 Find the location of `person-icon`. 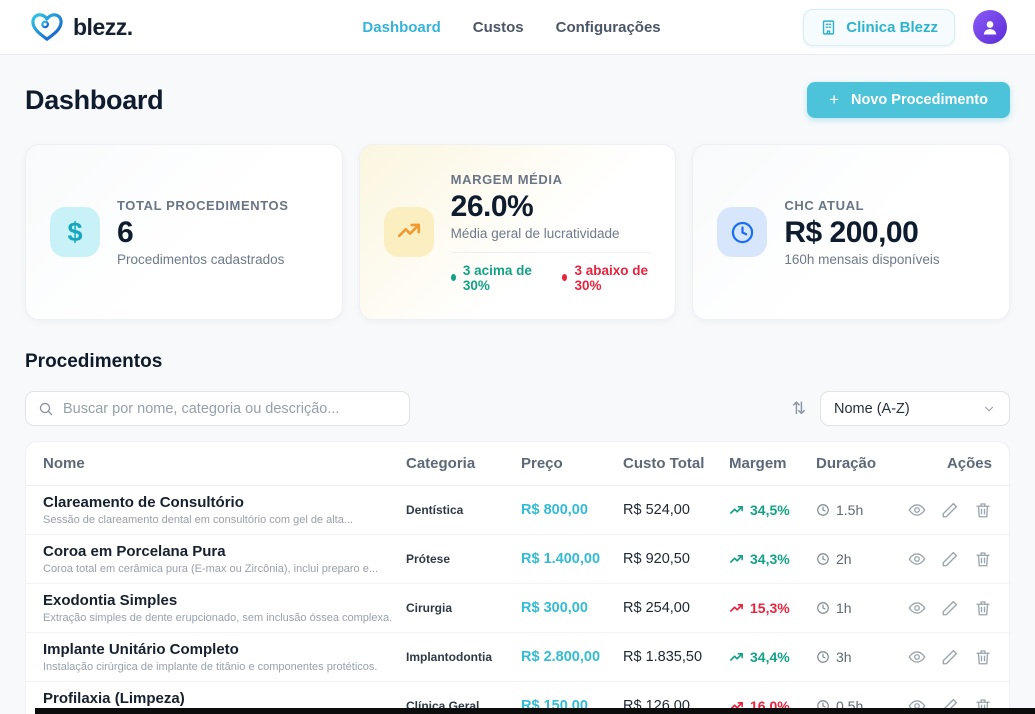

person-icon is located at coordinates (990, 28).